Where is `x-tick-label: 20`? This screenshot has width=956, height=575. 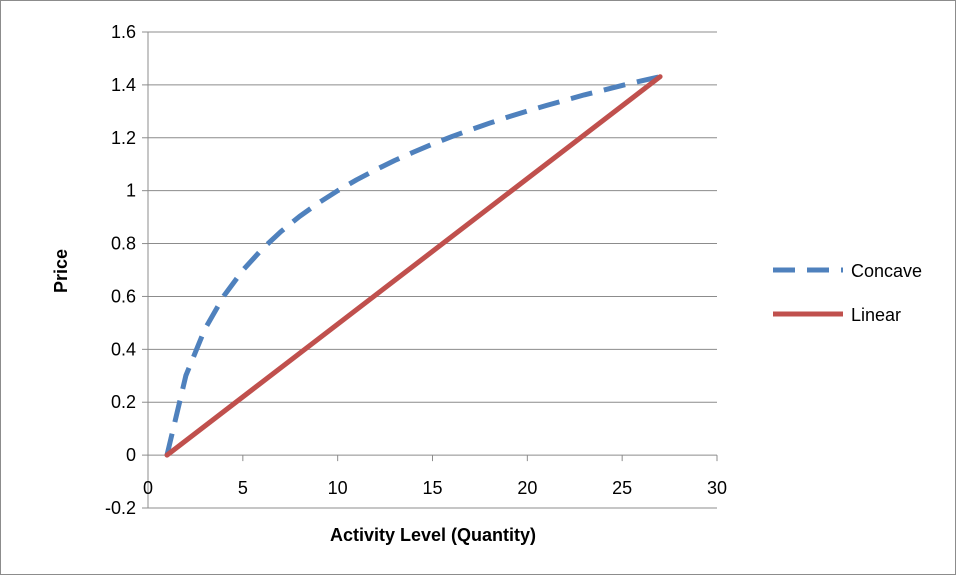 x-tick-label: 20 is located at coordinates (527, 488).